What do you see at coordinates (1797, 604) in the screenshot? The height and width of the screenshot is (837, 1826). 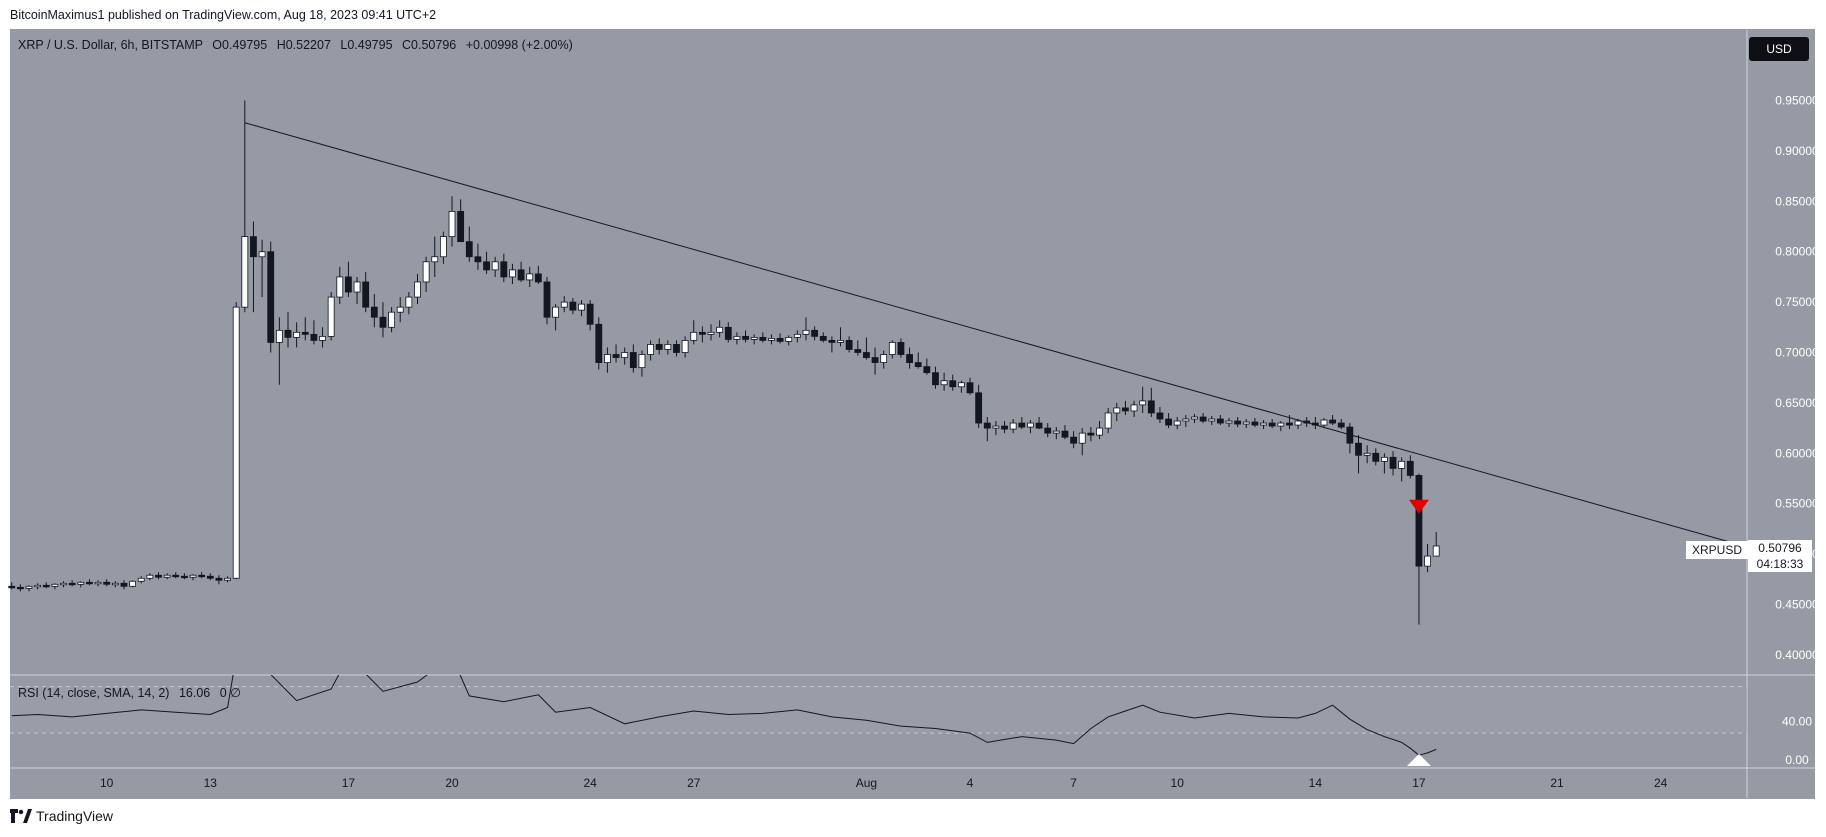 I see `price-tick-label: 0.45000` at bounding box center [1797, 604].